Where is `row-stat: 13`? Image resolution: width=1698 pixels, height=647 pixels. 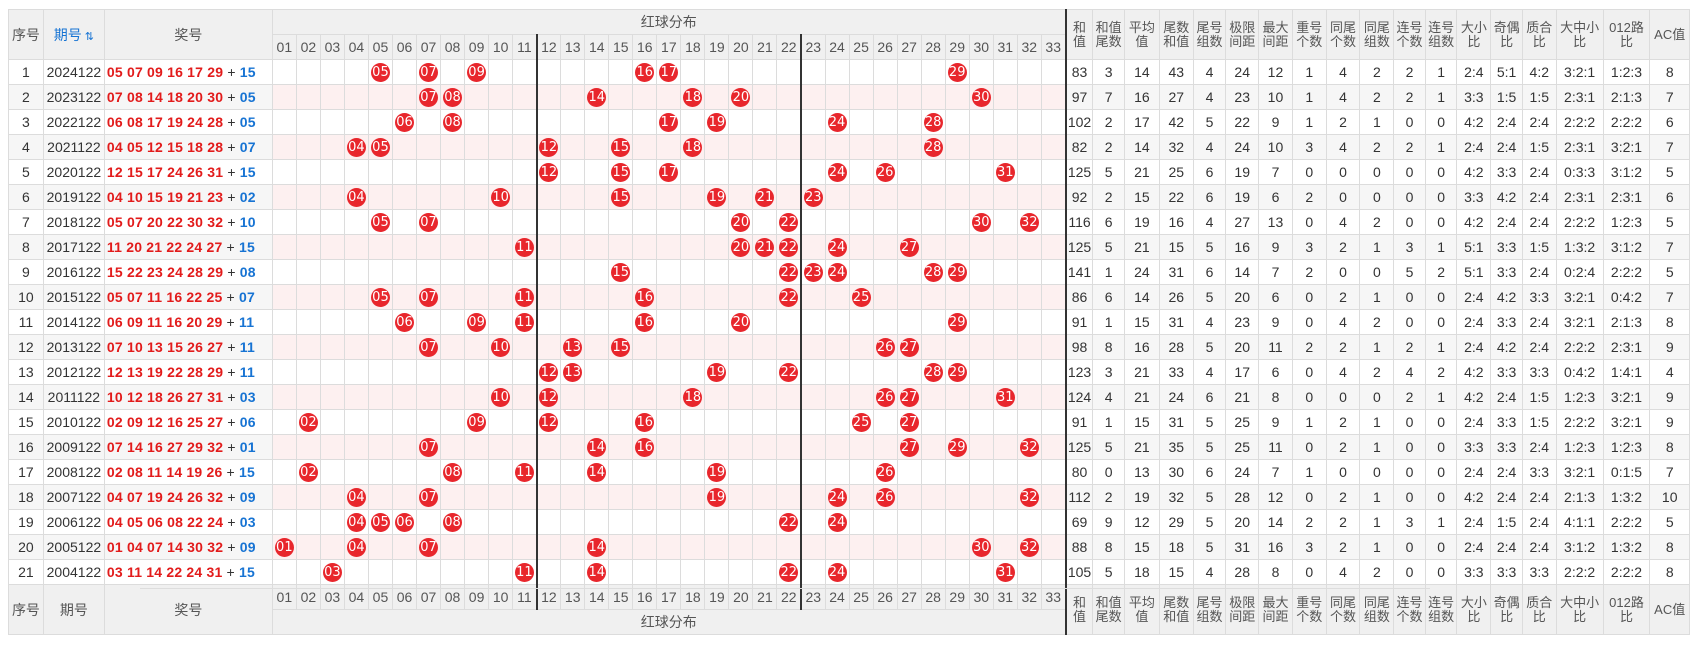 row-stat: 13 is located at coordinates (1275, 222).